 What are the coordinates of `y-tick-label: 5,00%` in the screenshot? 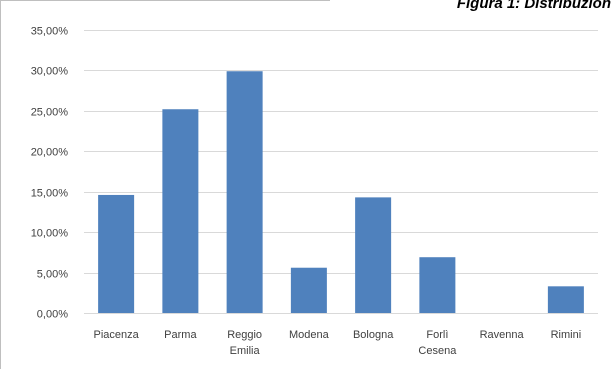 It's located at (52, 275).